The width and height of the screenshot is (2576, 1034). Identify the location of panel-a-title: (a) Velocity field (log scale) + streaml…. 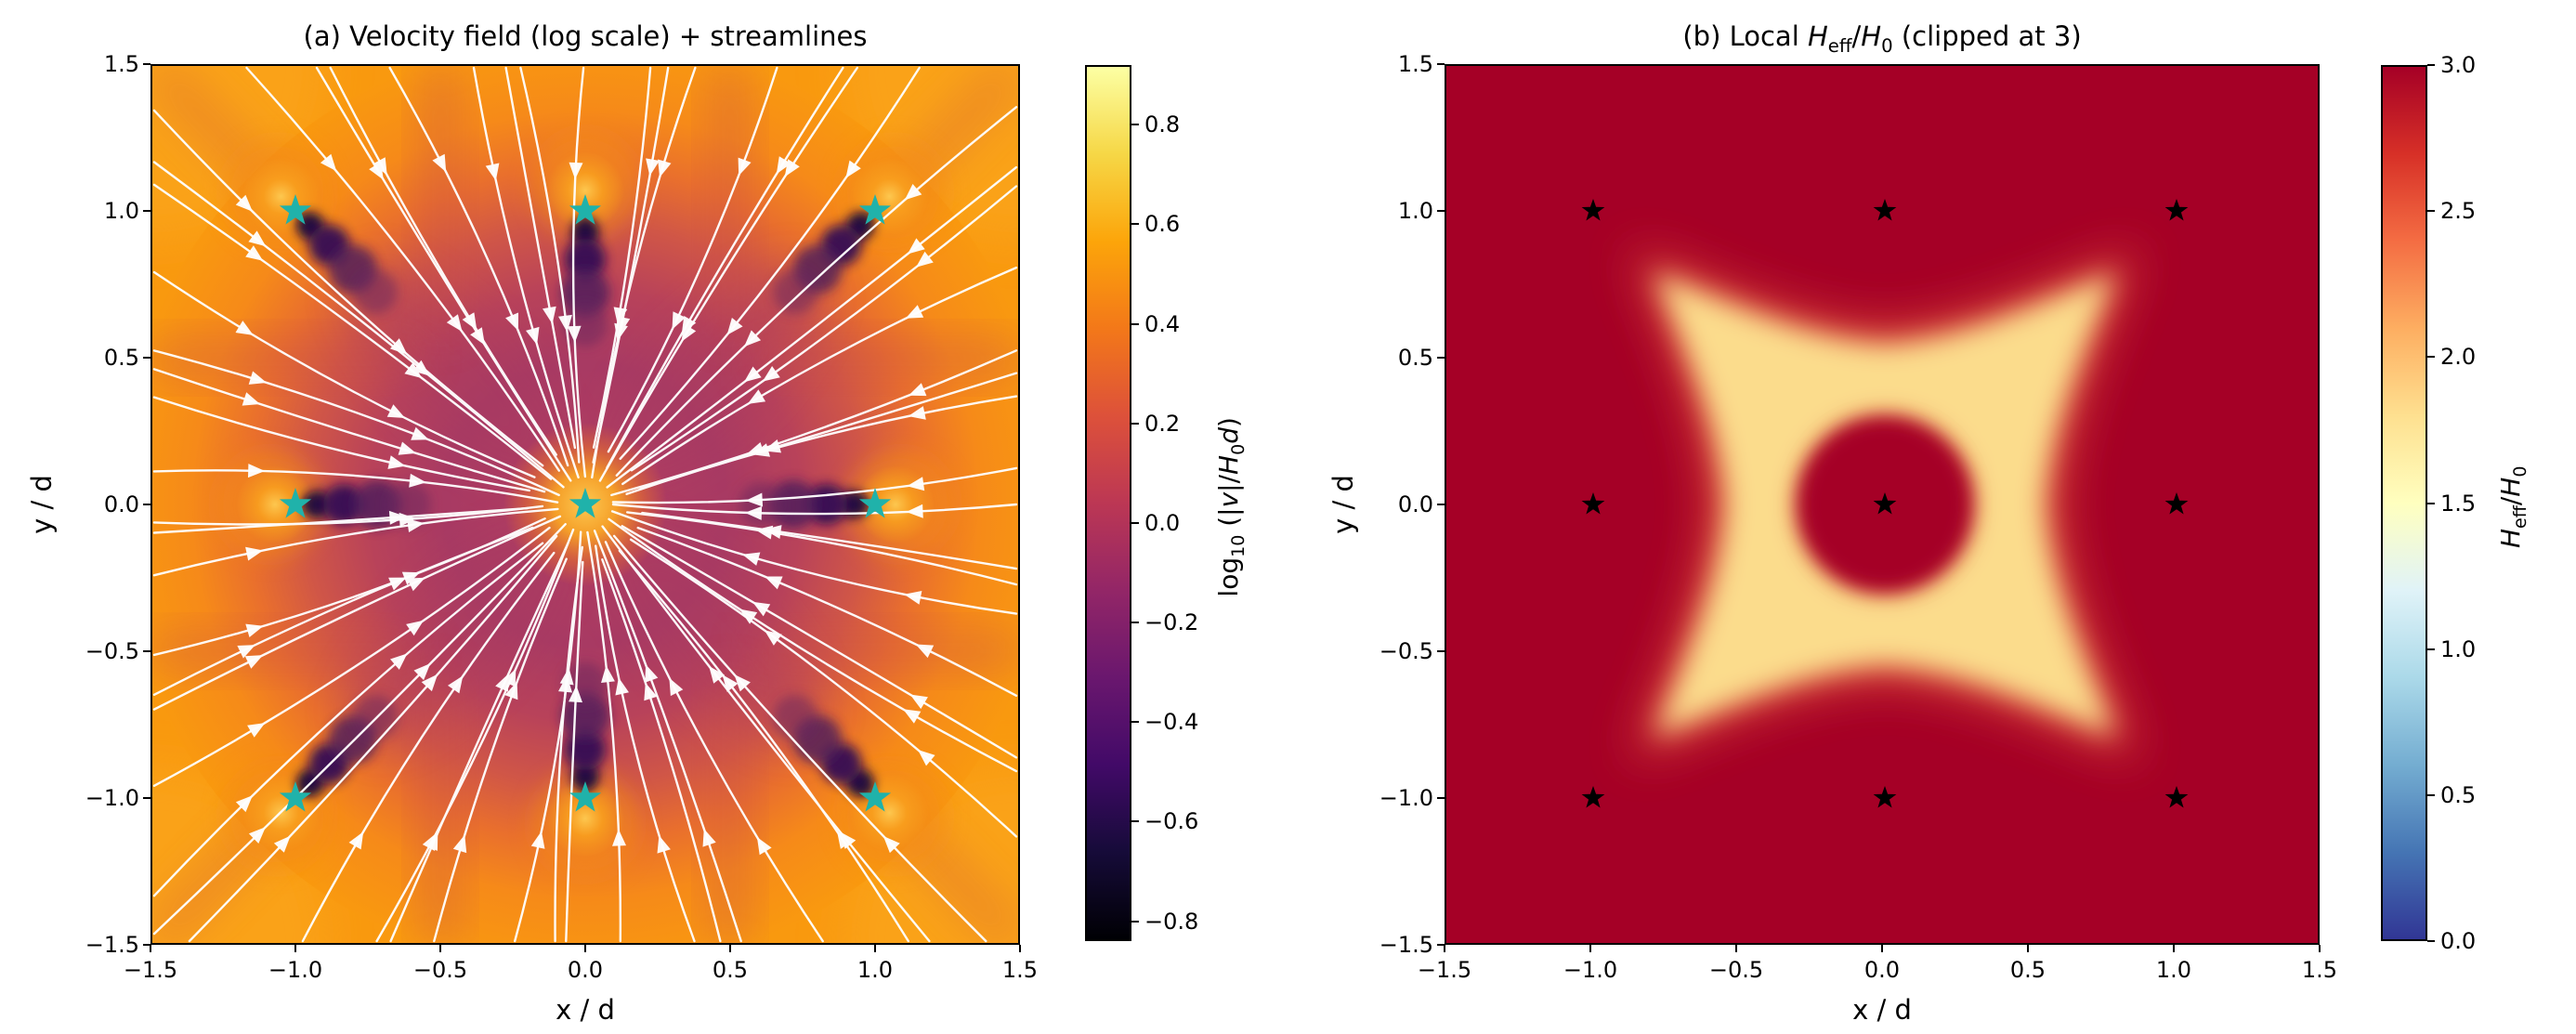
(585, 36).